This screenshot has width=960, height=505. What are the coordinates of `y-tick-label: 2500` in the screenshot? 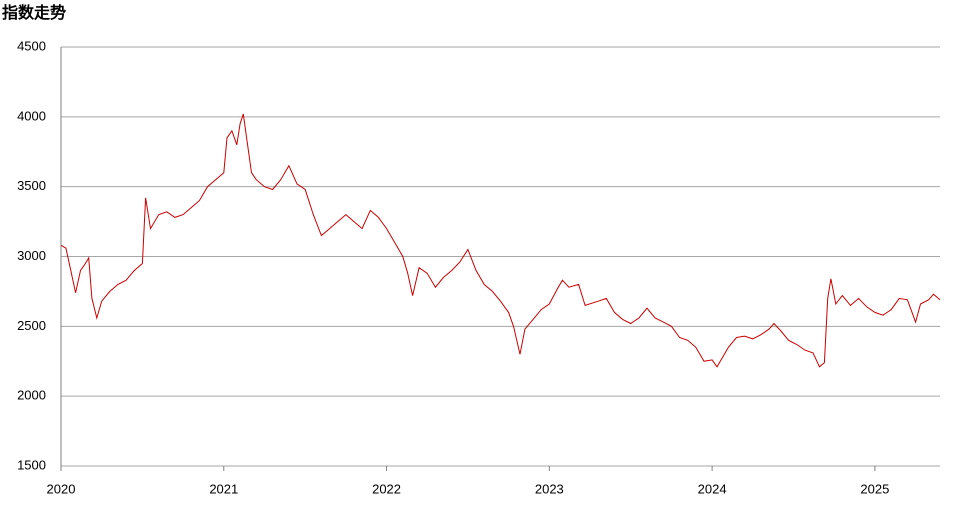 It's located at (31, 325).